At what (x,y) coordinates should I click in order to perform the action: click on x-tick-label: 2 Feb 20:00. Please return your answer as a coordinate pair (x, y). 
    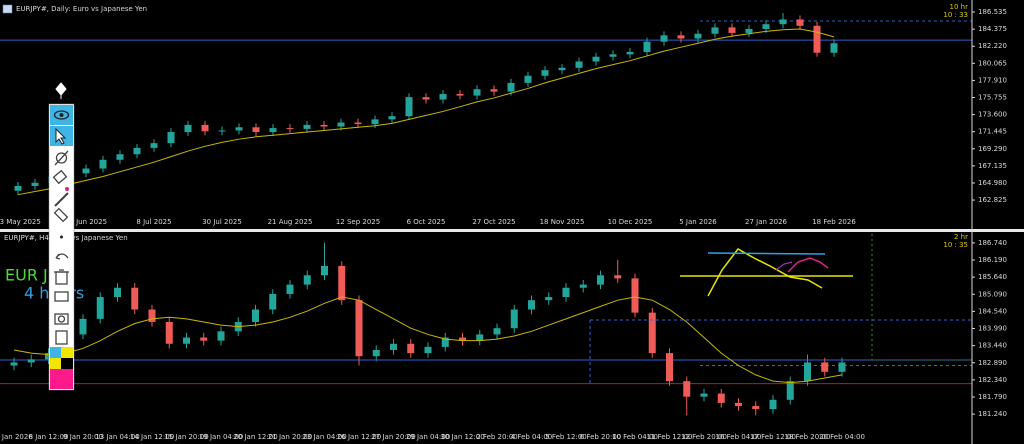
    Looking at the image, I should click on (496, 437).